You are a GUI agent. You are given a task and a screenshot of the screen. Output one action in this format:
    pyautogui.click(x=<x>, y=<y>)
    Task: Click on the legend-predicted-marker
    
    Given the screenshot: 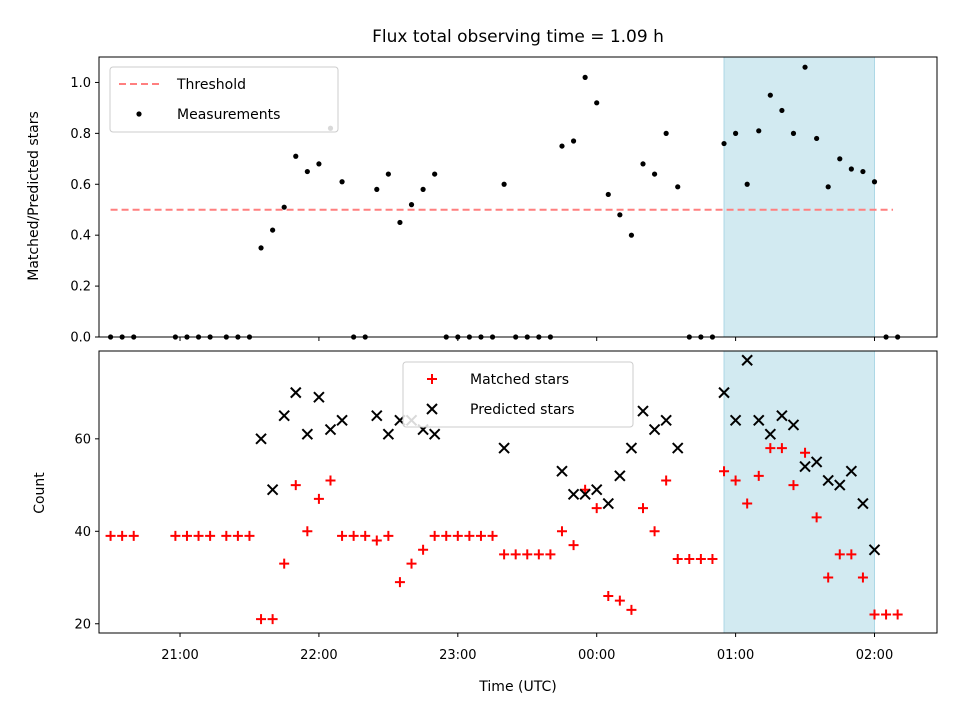 What is the action you would take?
    pyautogui.click(x=432, y=409)
    